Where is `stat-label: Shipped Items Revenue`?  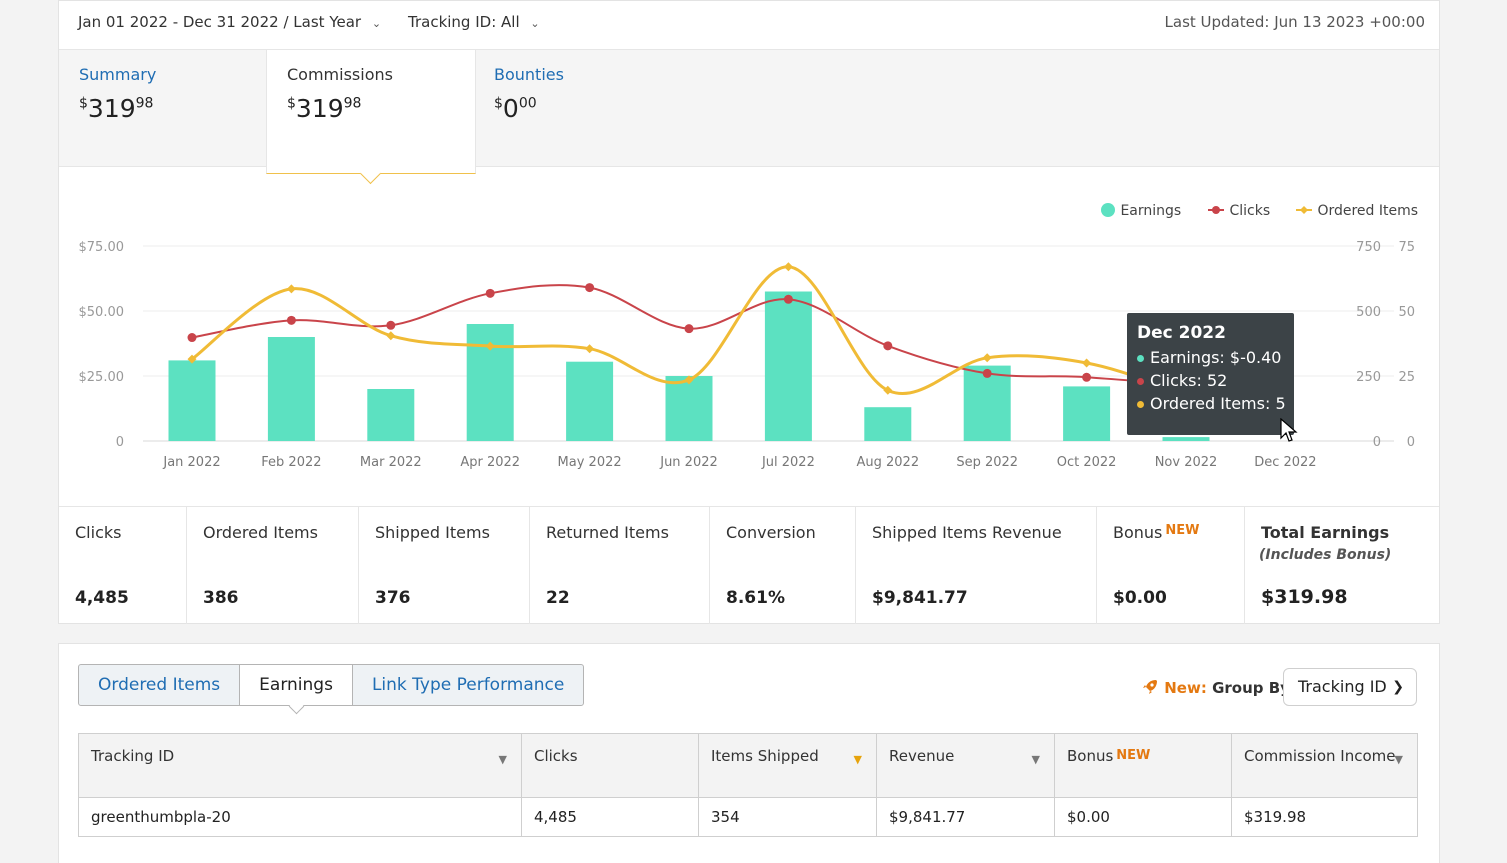 stat-label: Shipped Items Revenue is located at coordinates (967, 532).